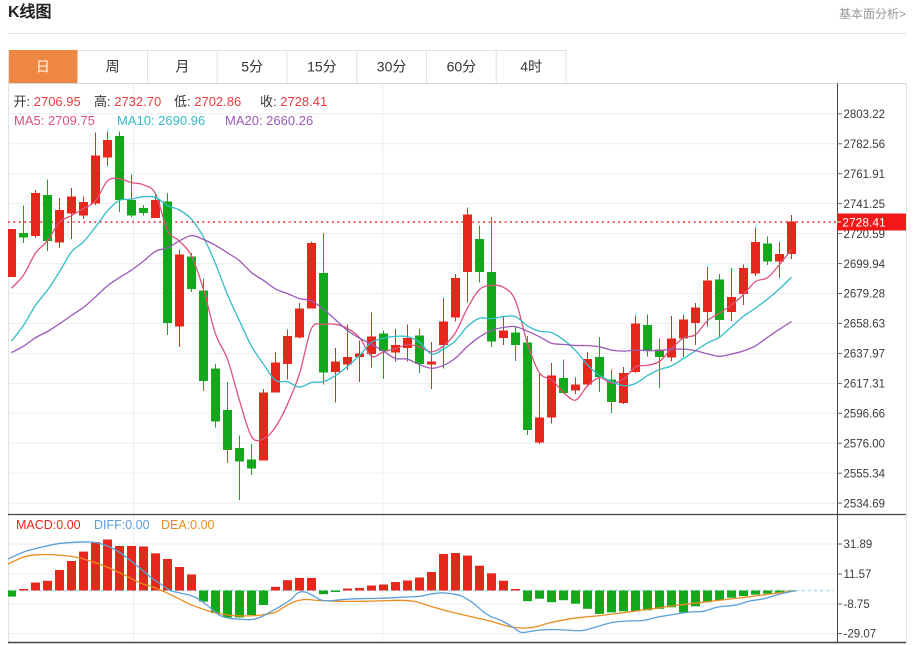 The image size is (913, 645). What do you see at coordinates (865, 444) in the screenshot?
I see `svg-text: 2576.00` at bounding box center [865, 444].